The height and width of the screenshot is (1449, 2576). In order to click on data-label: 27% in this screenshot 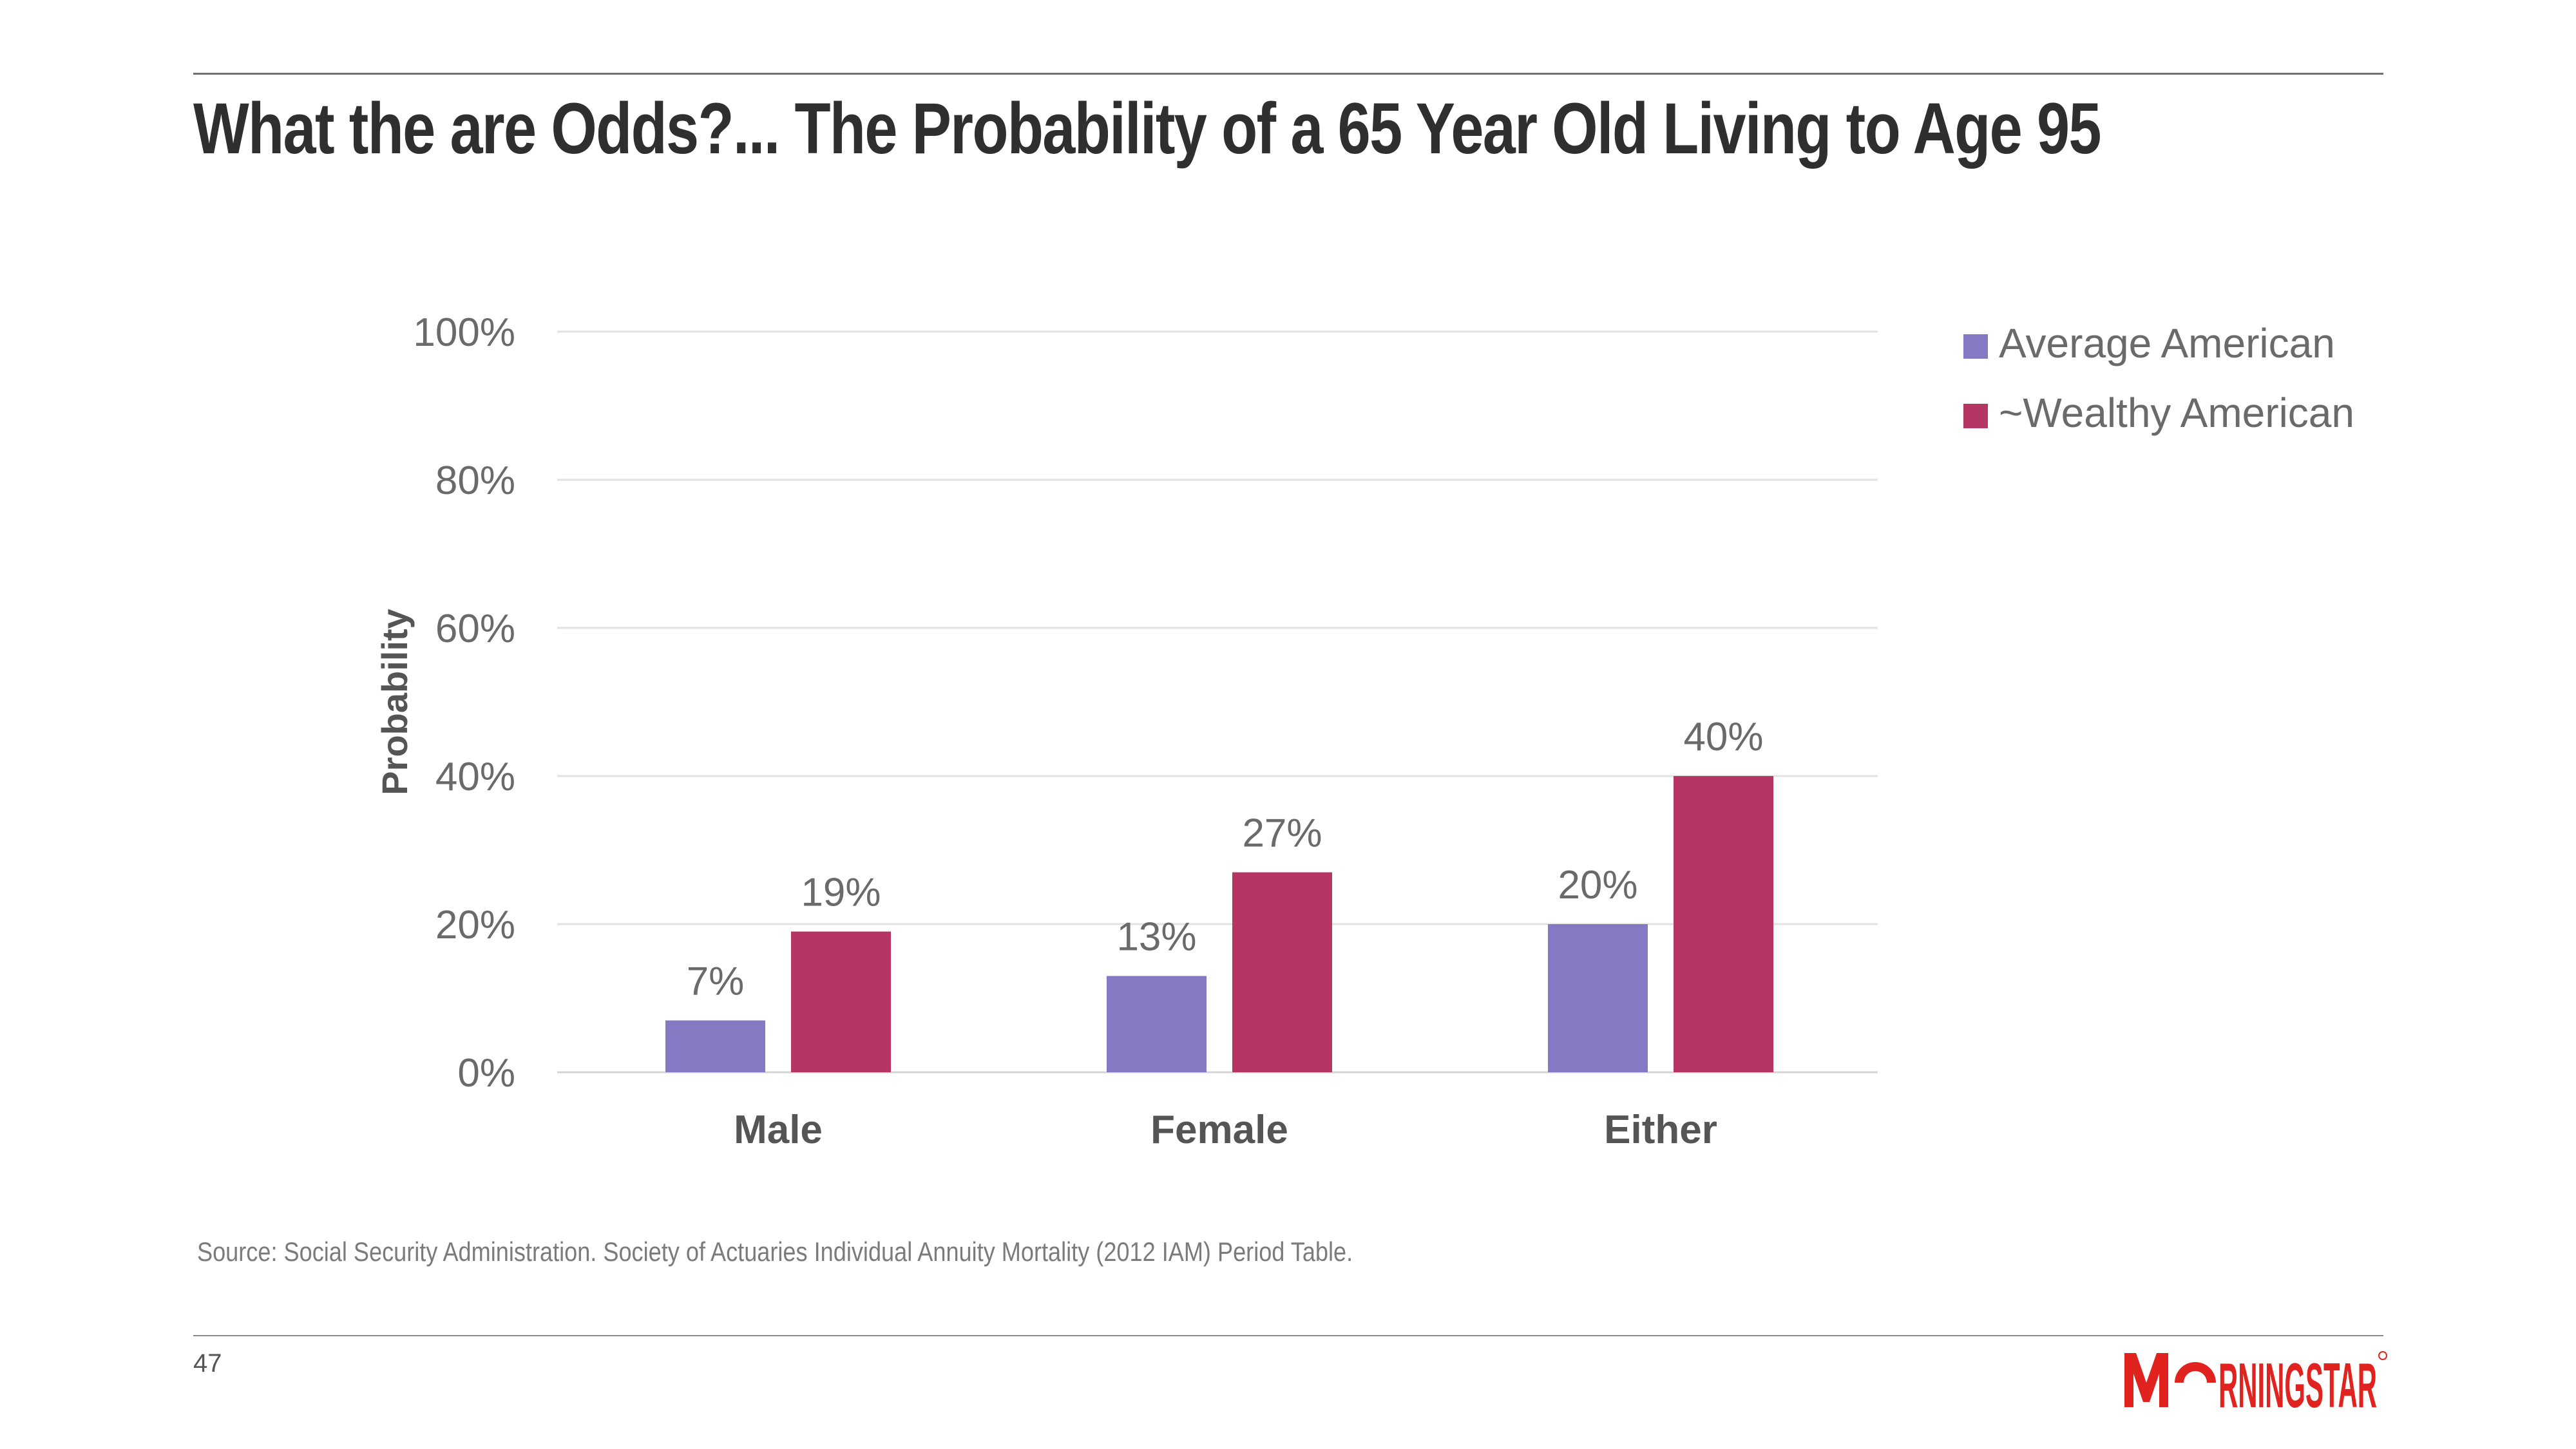, I will do `click(1282, 834)`.